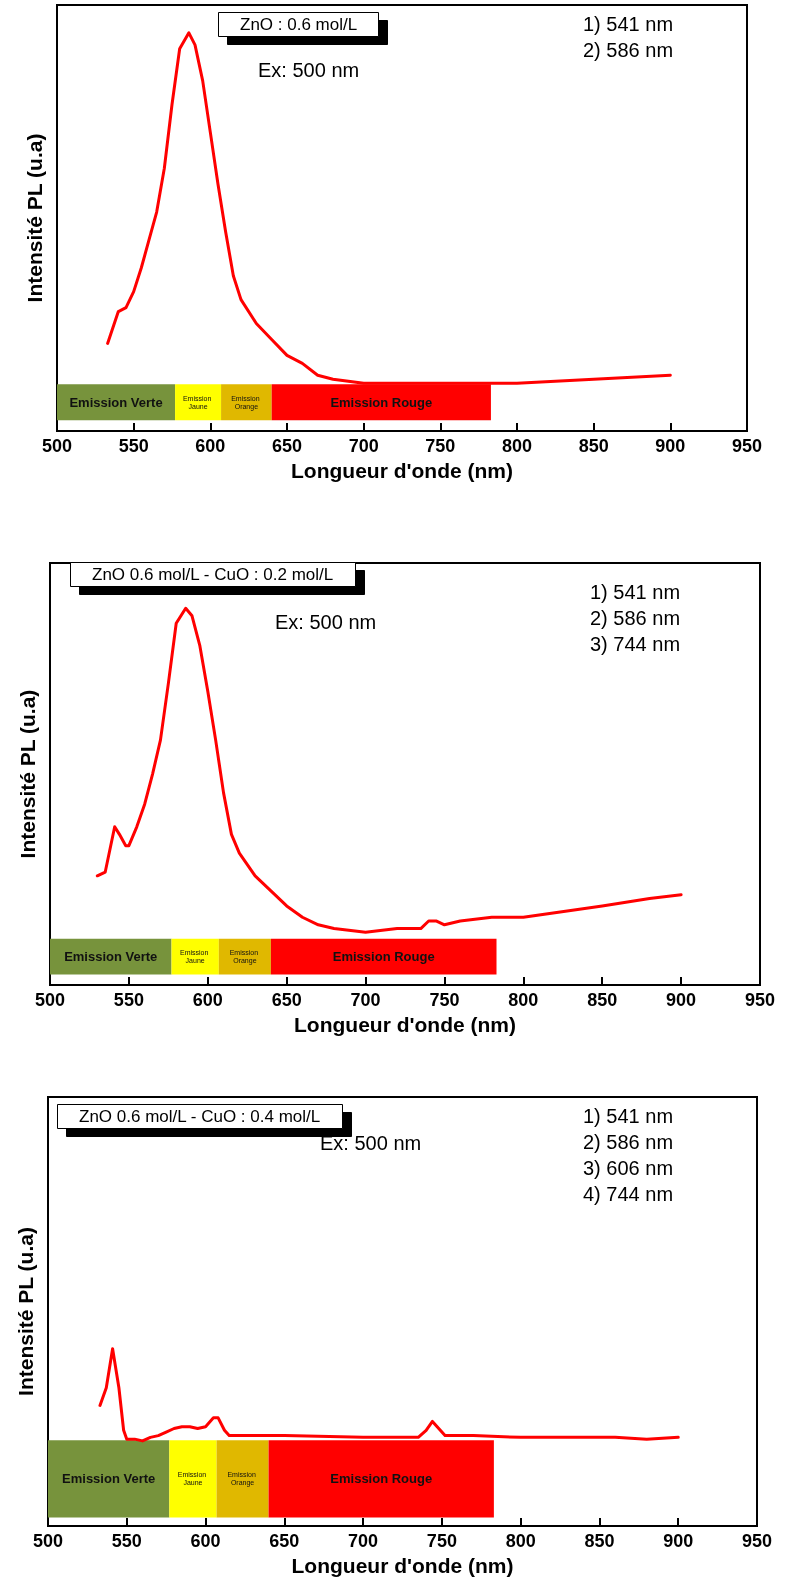 The image size is (790, 1590). Describe the element at coordinates (628, 1194) in the screenshot. I see `text: 4) 744 nm` at that location.